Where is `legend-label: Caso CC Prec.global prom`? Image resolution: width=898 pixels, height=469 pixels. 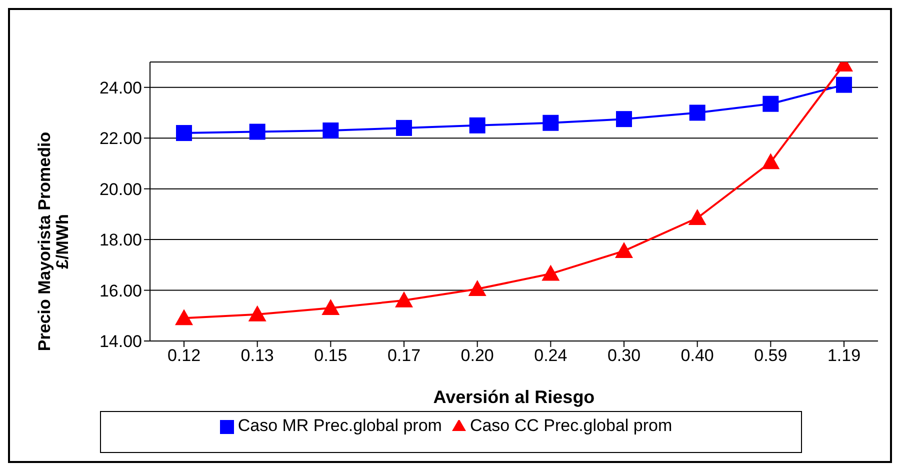 legend-label: Caso CC Prec.global prom is located at coordinates (571, 425).